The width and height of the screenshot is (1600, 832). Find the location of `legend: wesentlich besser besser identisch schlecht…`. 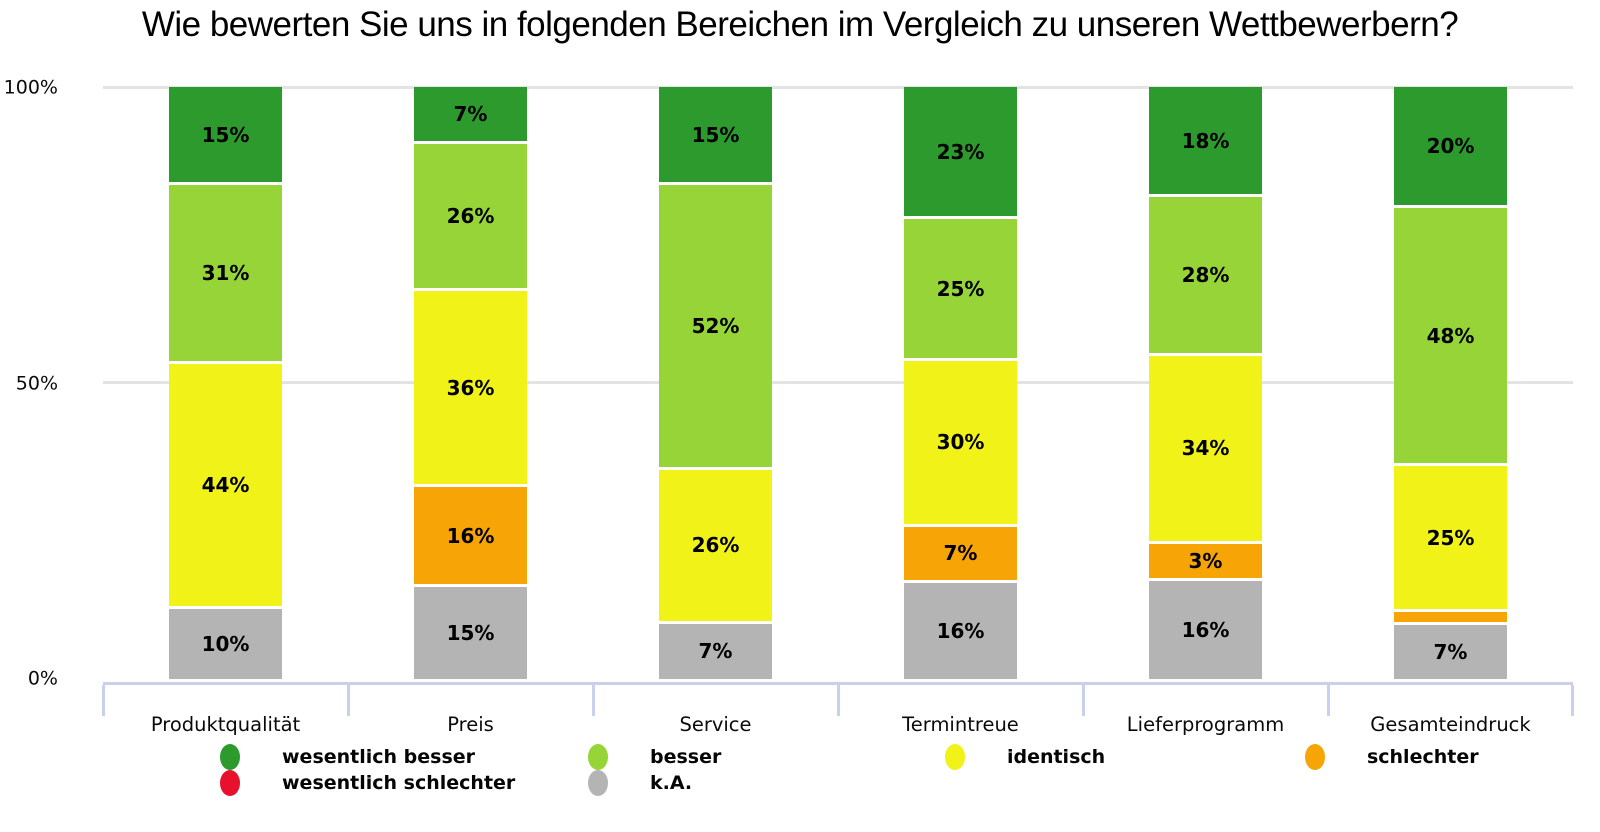

legend: wesentlich besser besser identisch schlecht… is located at coordinates (800, 774).